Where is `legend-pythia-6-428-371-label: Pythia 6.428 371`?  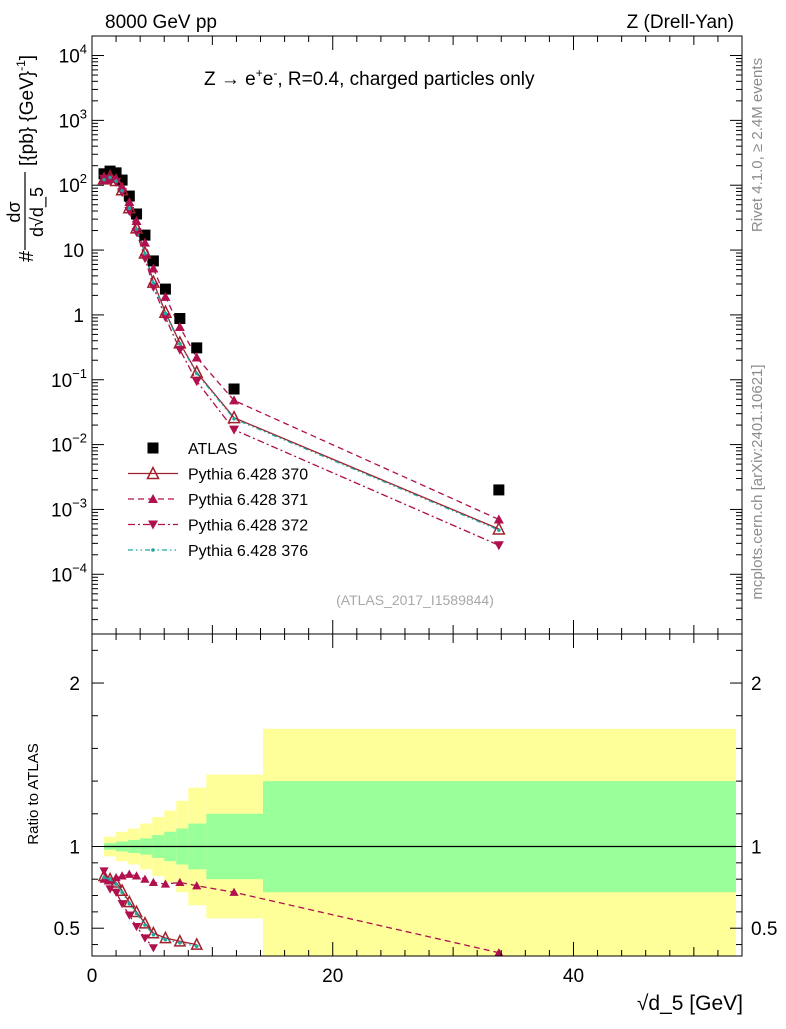 legend-pythia-6-428-371-label: Pythia 6.428 371 is located at coordinates (248, 500).